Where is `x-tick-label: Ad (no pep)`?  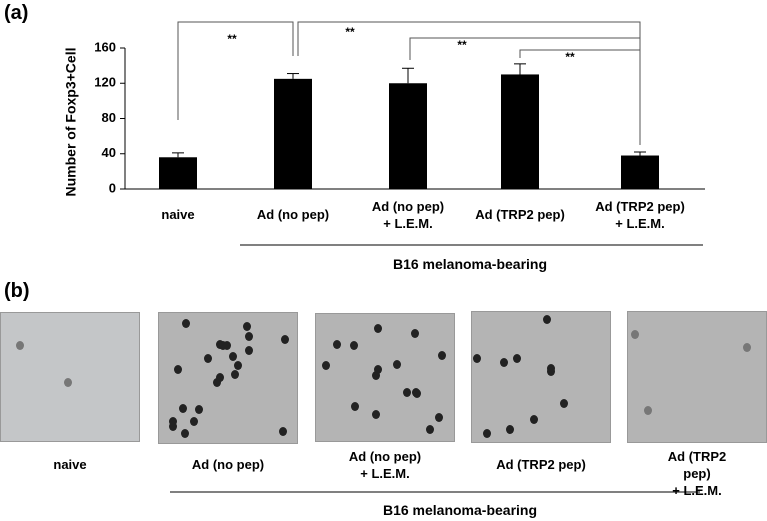 x-tick-label: Ad (no pep) is located at coordinates (293, 214).